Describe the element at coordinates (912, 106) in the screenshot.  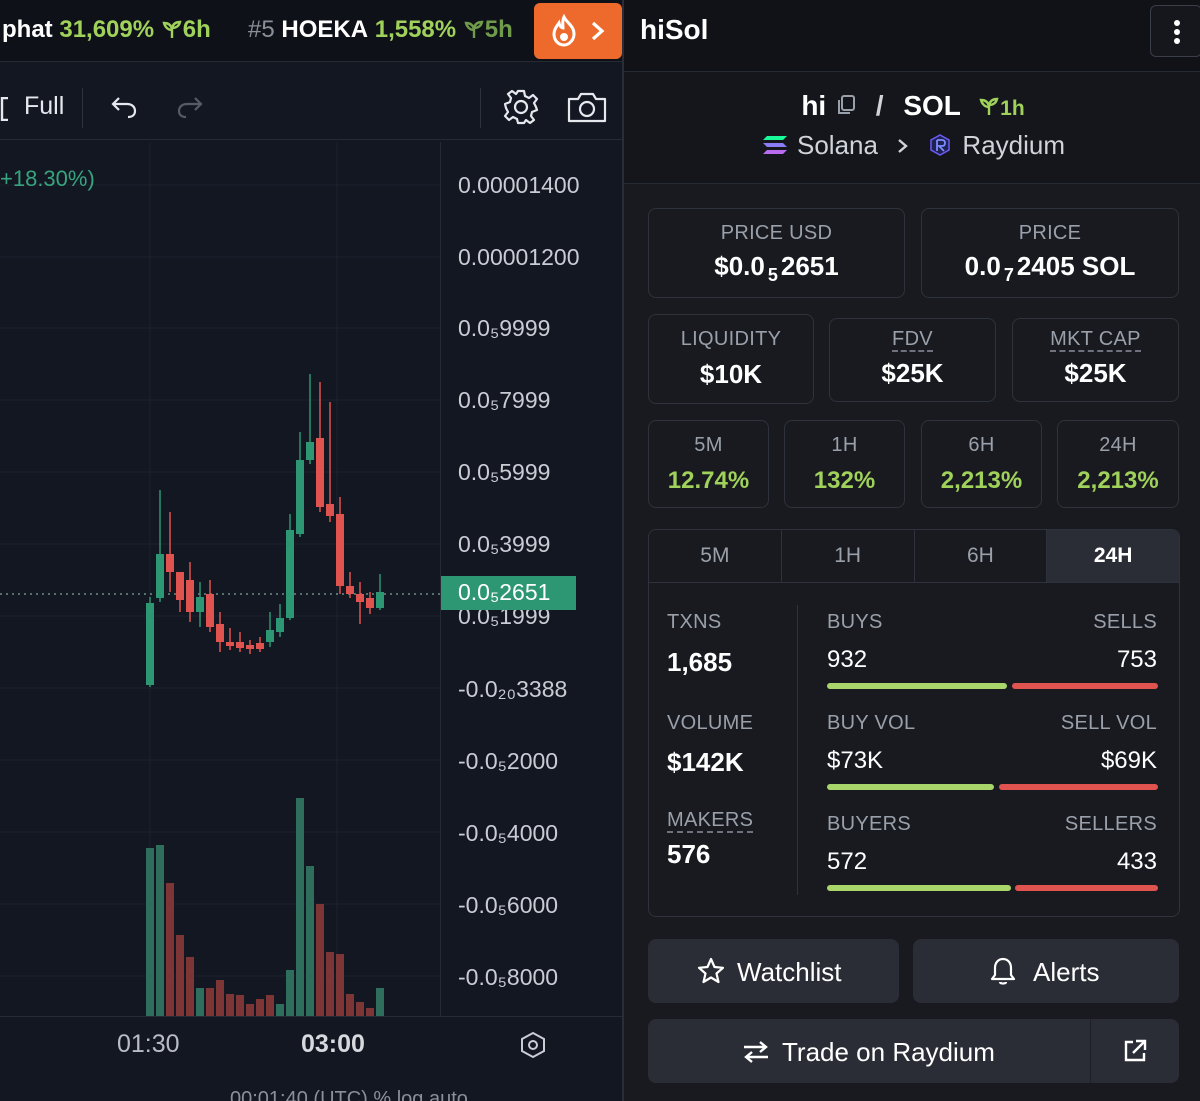
I see `pair-symbol-line: hi / SOL 1h` at that location.